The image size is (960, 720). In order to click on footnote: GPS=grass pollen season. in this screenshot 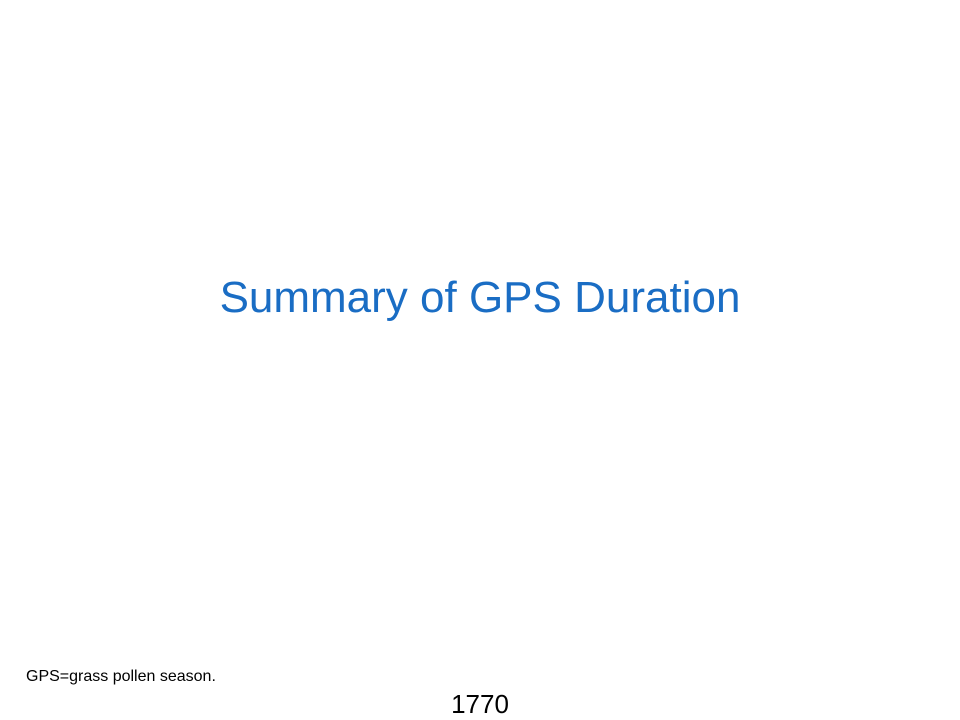, I will do `click(121, 676)`.